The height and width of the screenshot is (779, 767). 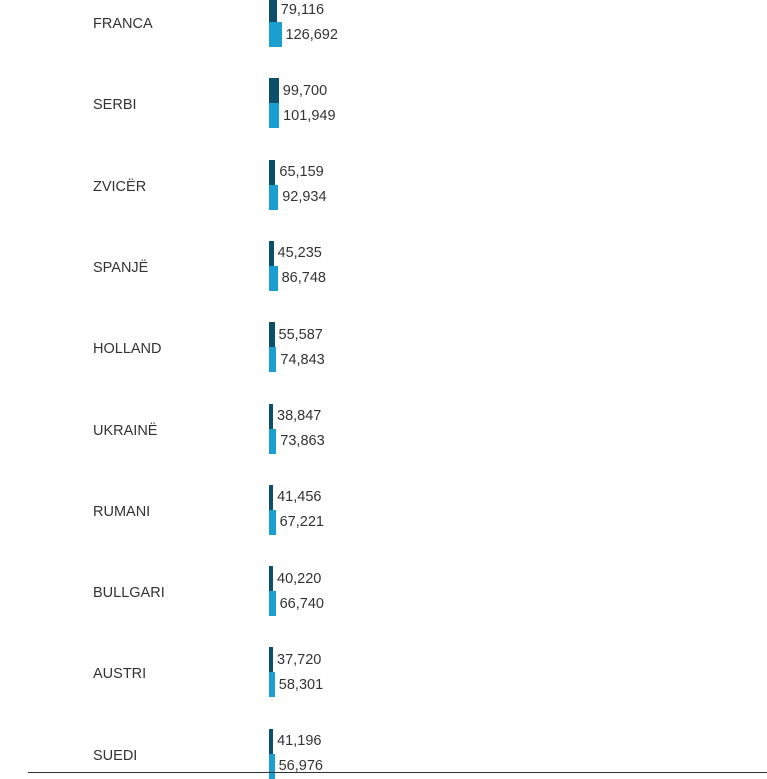 What do you see at coordinates (300, 766) in the screenshot?
I see `value-label: 56,976` at bounding box center [300, 766].